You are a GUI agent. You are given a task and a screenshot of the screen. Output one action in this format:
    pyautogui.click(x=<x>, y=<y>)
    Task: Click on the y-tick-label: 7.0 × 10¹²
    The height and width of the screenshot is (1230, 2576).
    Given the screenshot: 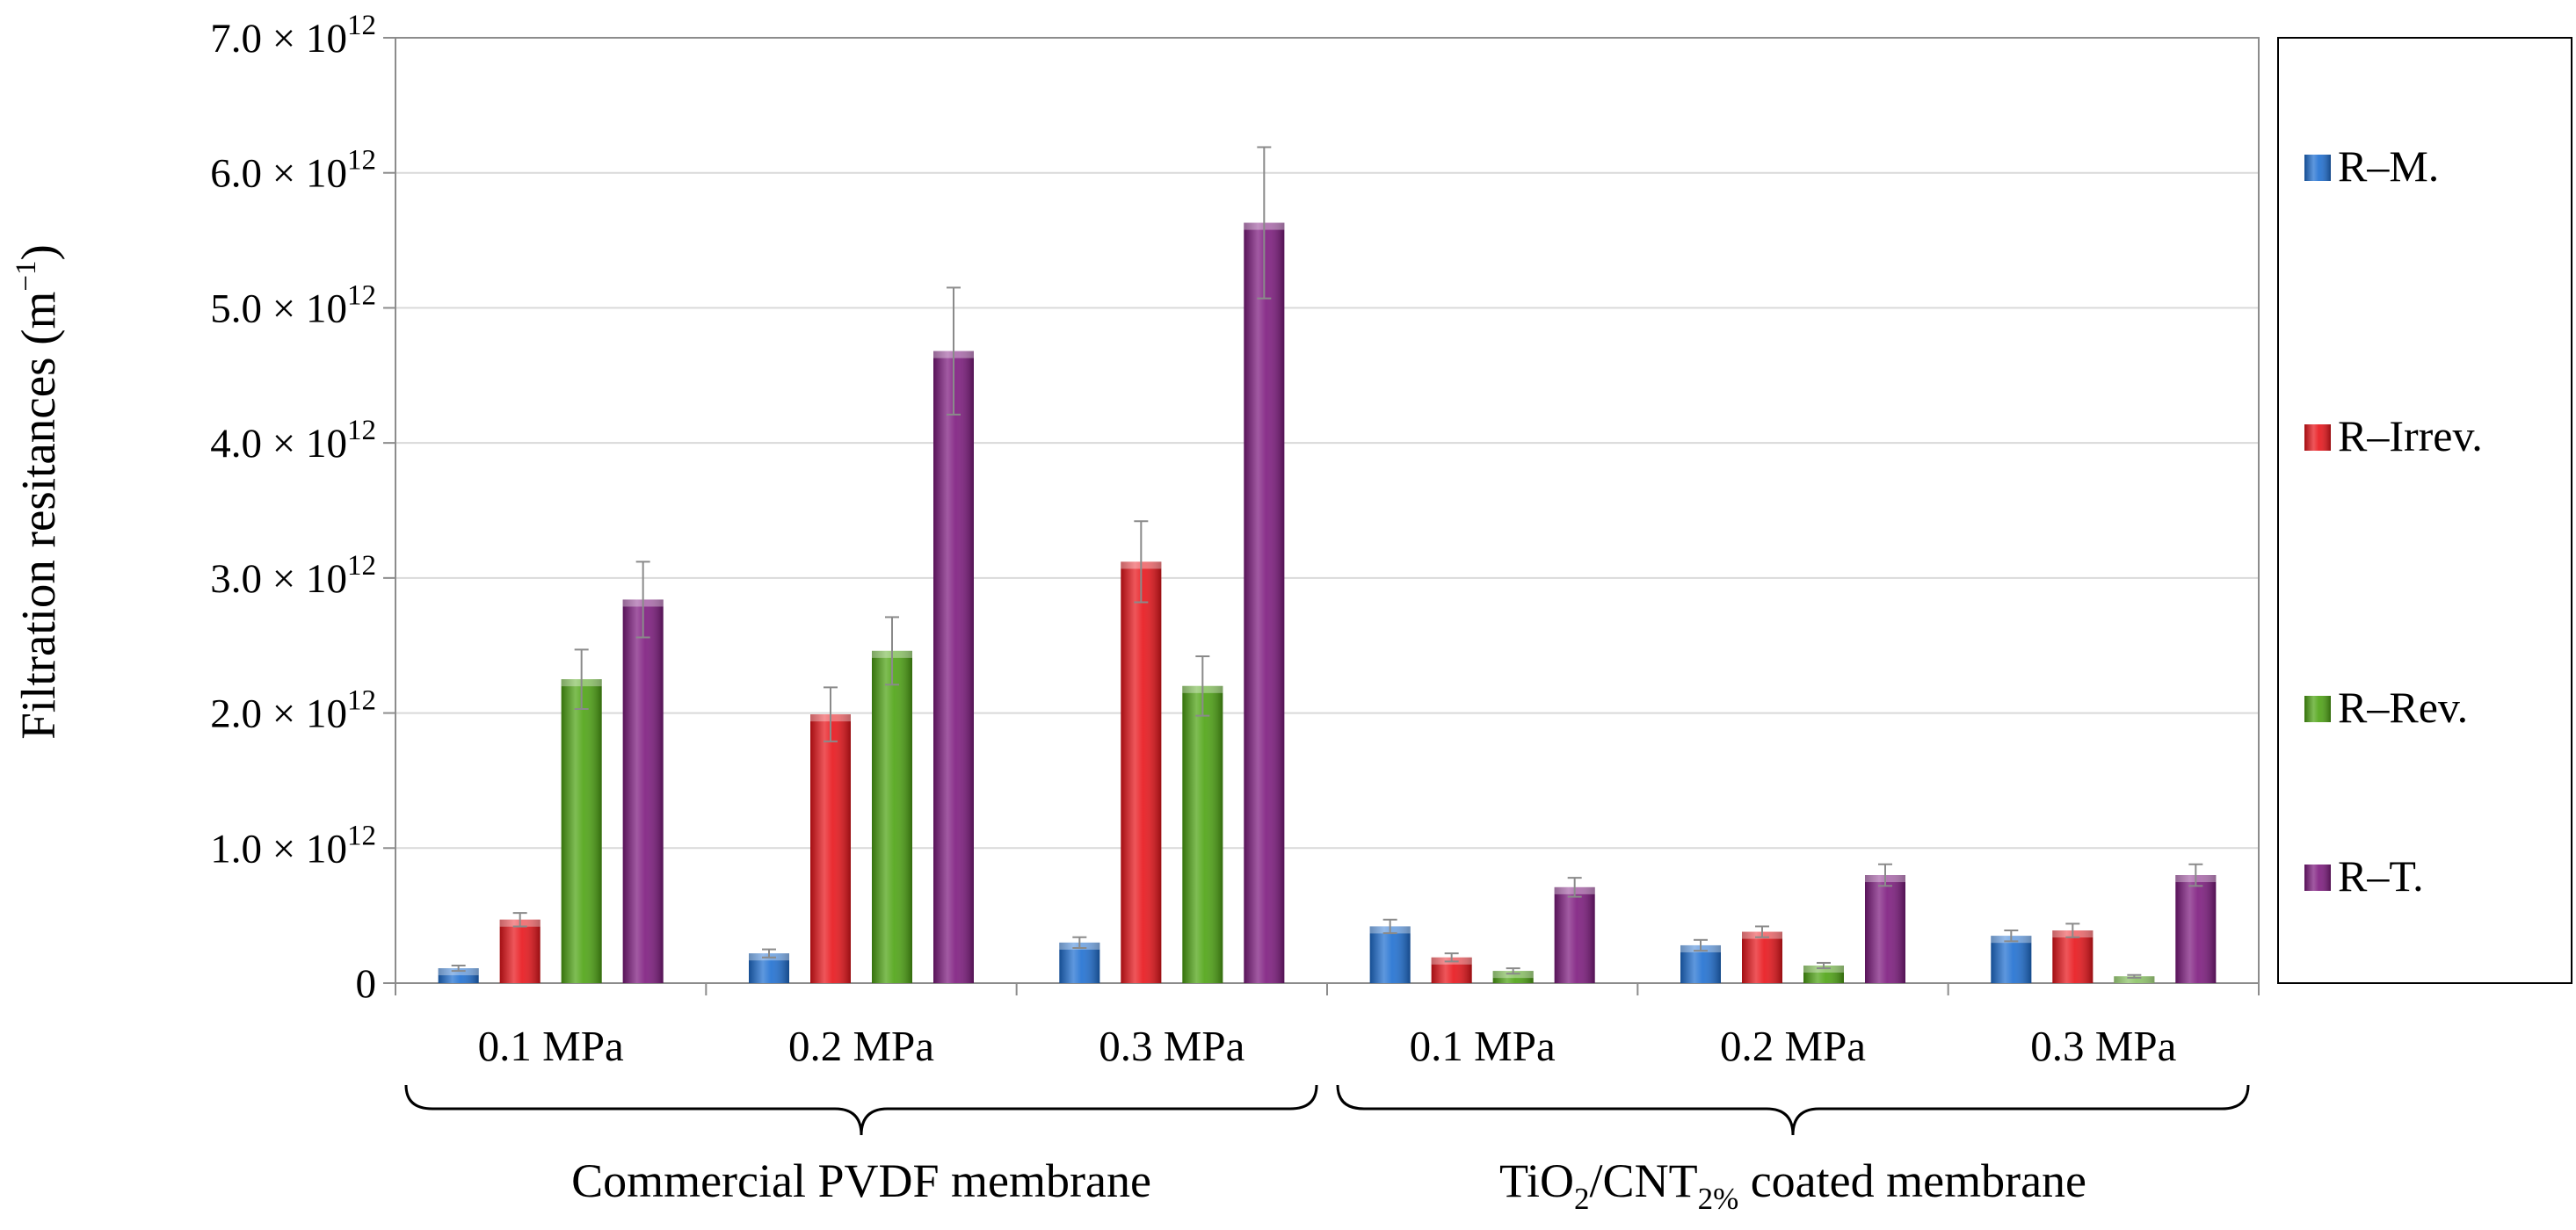 What is the action you would take?
    pyautogui.click(x=293, y=36)
    